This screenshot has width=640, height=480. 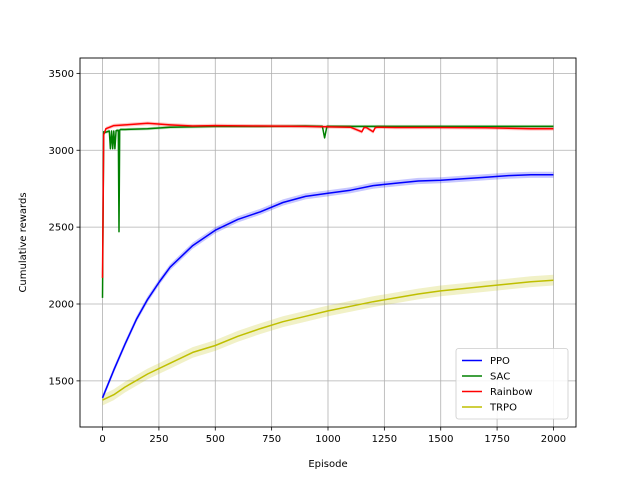 I want to click on x-tick-label: 1000, so click(x=327, y=439).